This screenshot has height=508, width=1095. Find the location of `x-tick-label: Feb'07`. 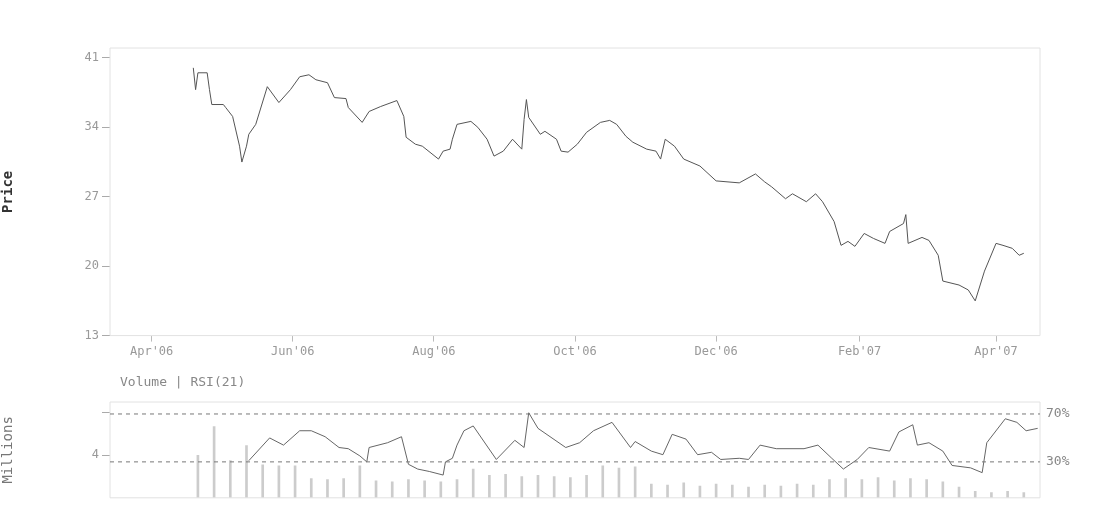

x-tick-label: Feb'07 is located at coordinates (859, 350).